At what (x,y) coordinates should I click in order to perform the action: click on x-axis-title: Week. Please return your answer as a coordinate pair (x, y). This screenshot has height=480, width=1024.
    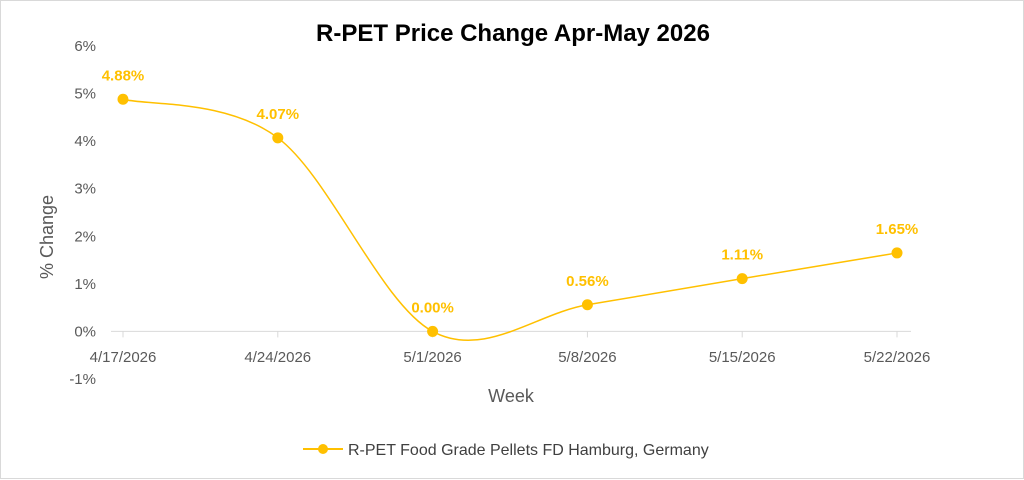
    Looking at the image, I should click on (511, 396).